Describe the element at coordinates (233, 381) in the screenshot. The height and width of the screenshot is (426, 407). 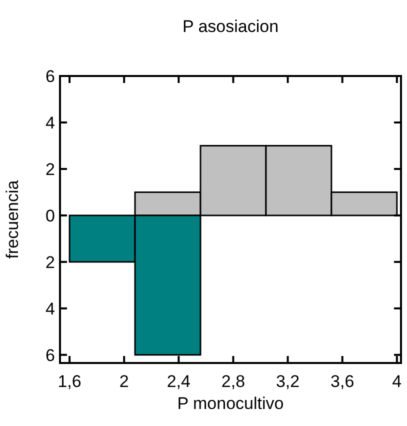
I see `x-tick-label: 2,8` at that location.